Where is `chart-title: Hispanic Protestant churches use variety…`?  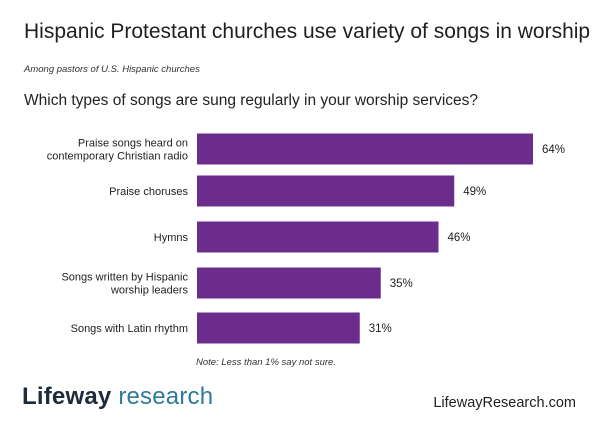 chart-title: Hispanic Protestant churches use variety… is located at coordinates (307, 31).